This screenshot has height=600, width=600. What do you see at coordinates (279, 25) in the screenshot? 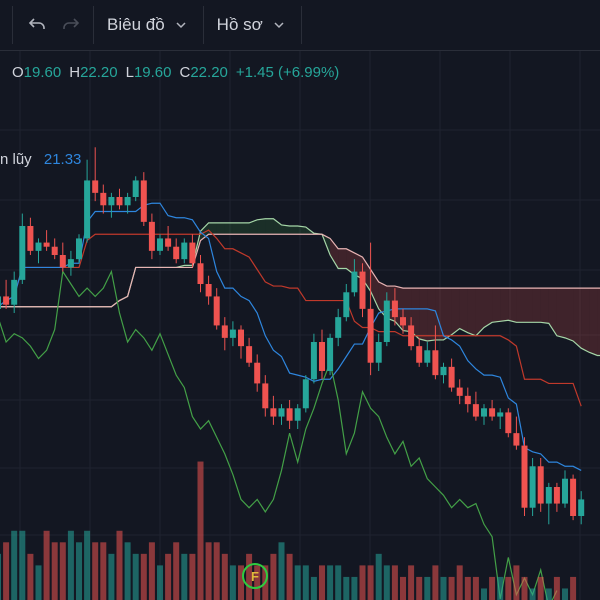
I see `chevron-down-icon` at bounding box center [279, 25].